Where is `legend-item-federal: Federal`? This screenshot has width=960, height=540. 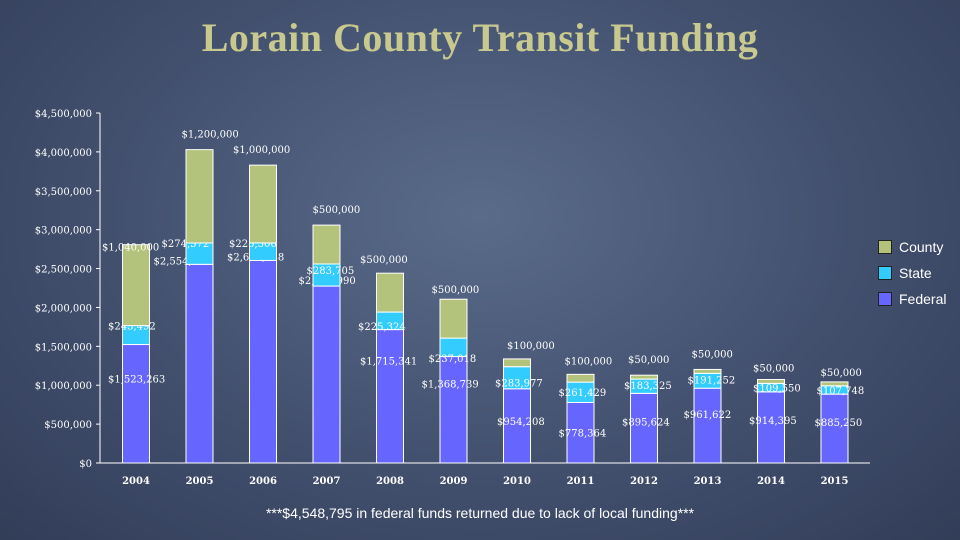 legend-item-federal: Federal is located at coordinates (918, 299).